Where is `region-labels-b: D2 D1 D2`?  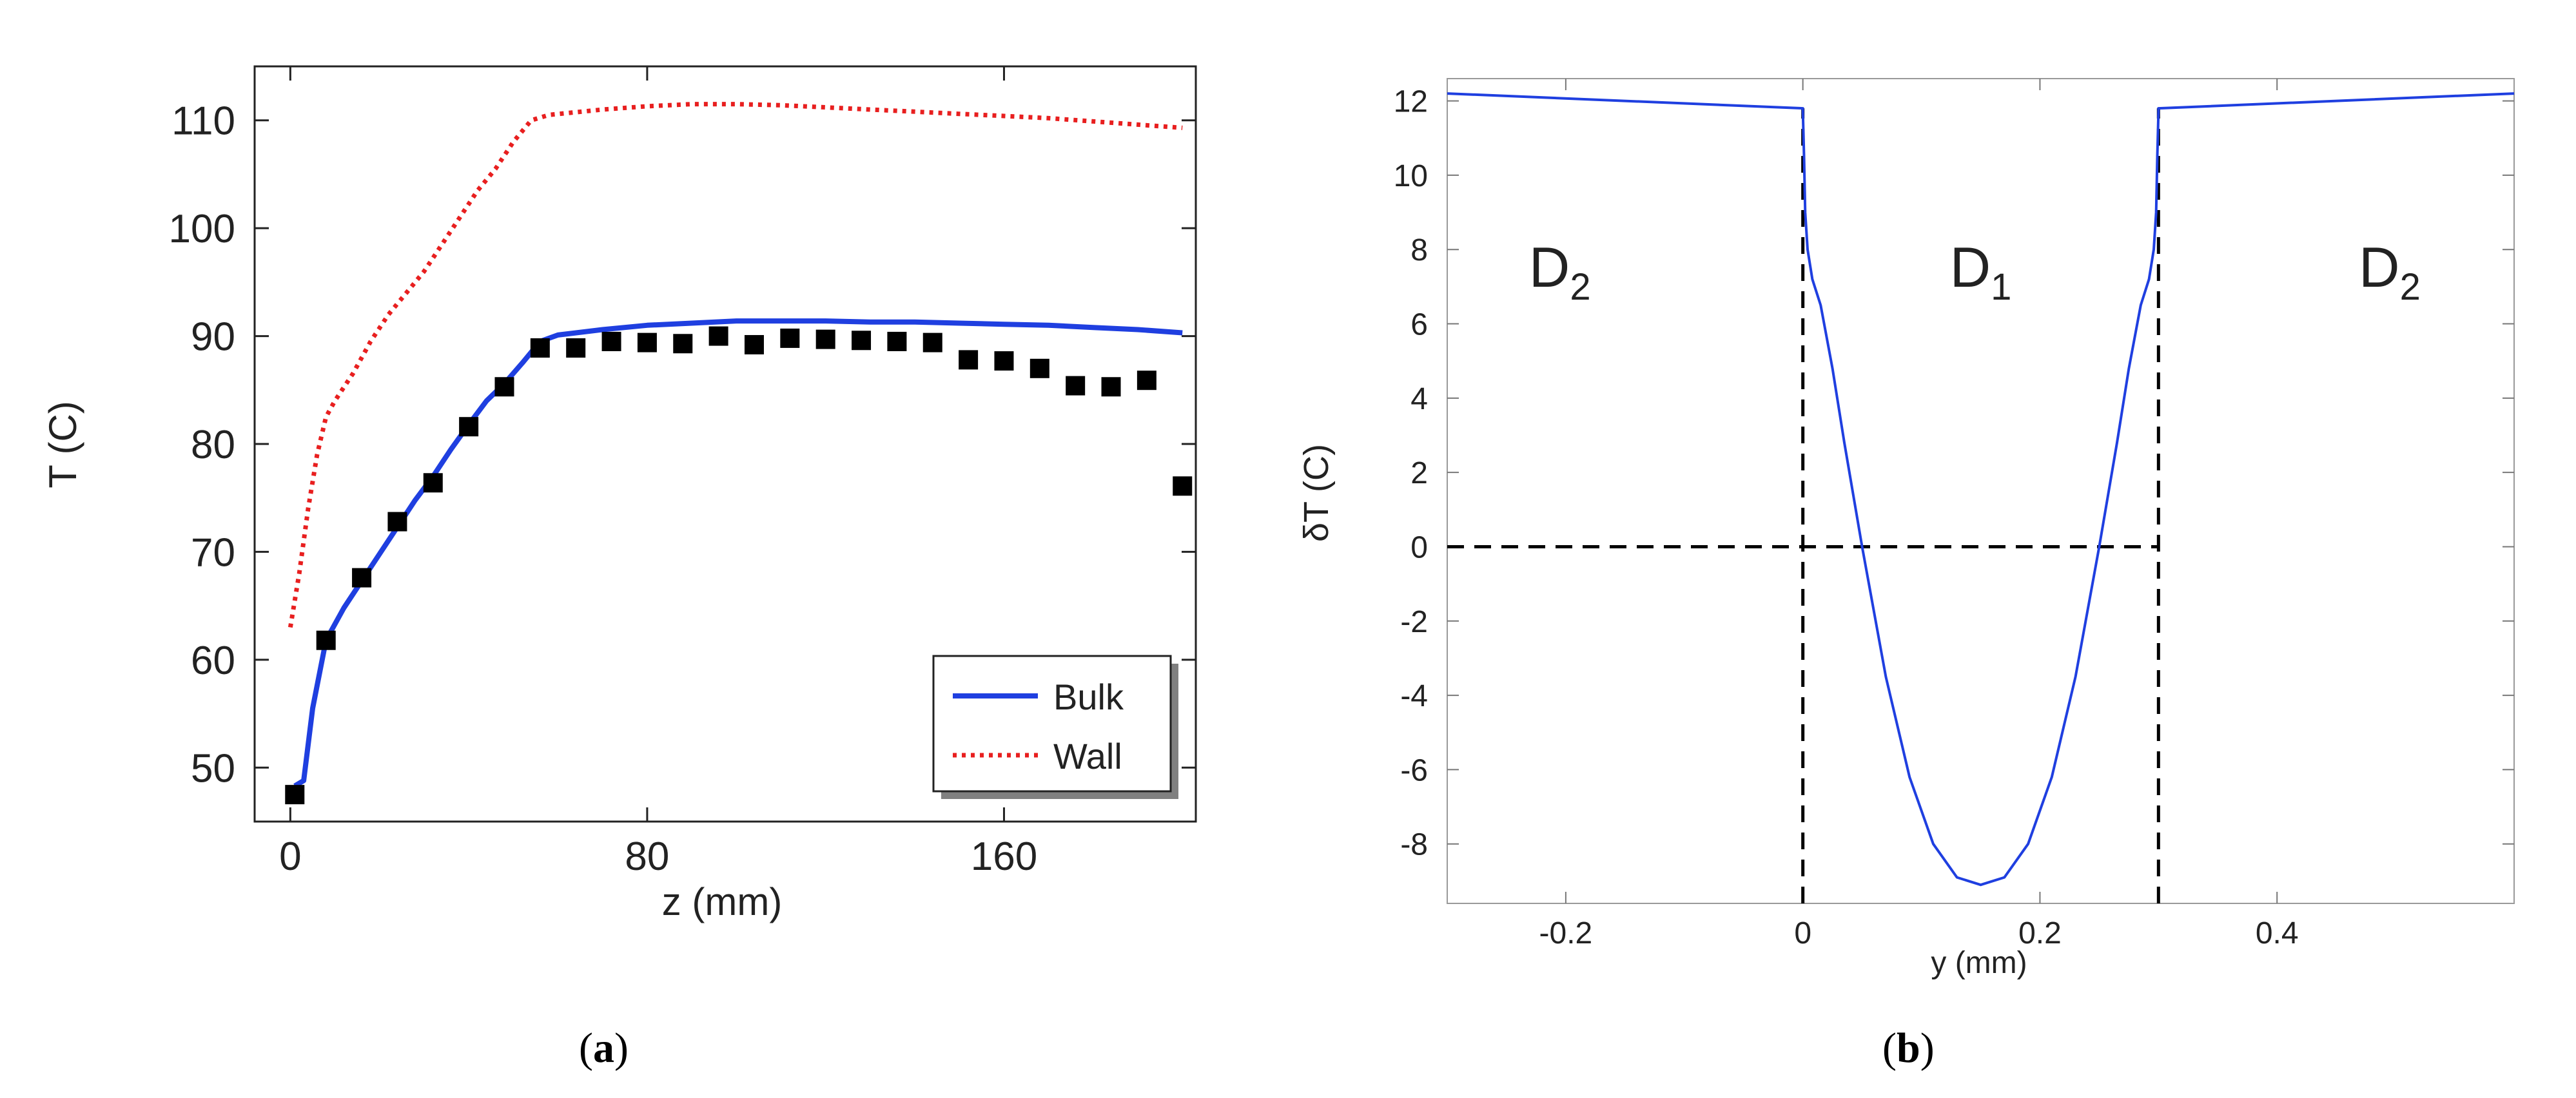
region-labels-b: D2 D1 D2 is located at coordinates (1975, 271).